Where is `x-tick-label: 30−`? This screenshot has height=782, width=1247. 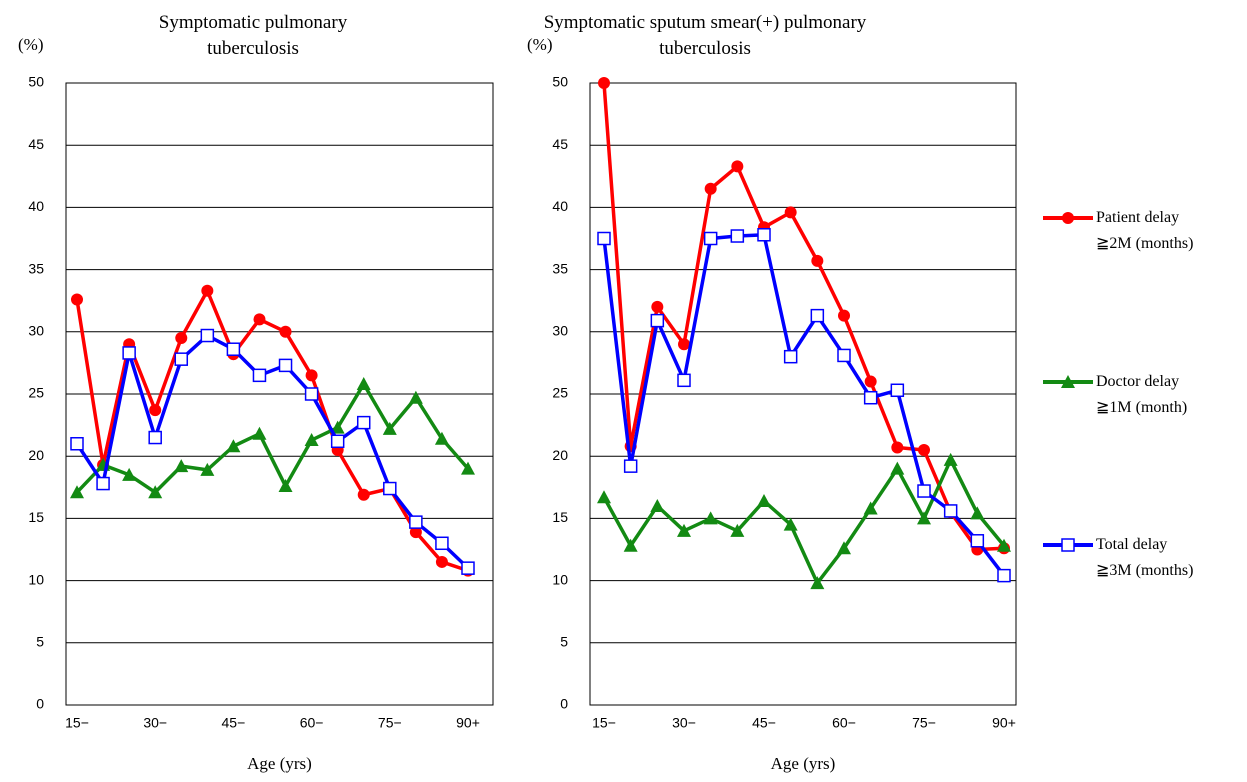 x-tick-label: 30− is located at coordinates (155, 723).